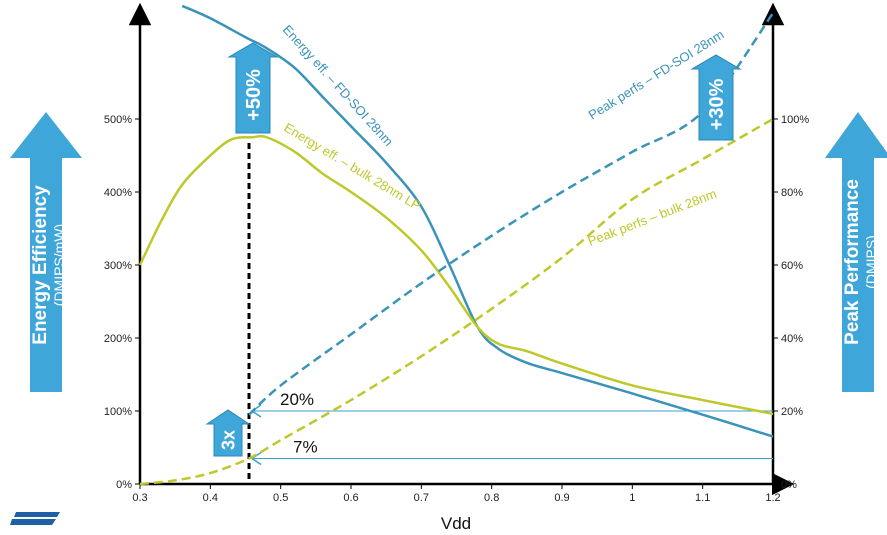 Image resolution: width=887 pixels, height=535 pixels. I want to click on left-axis-subtitle: (DMIPS/mW), so click(59, 265).